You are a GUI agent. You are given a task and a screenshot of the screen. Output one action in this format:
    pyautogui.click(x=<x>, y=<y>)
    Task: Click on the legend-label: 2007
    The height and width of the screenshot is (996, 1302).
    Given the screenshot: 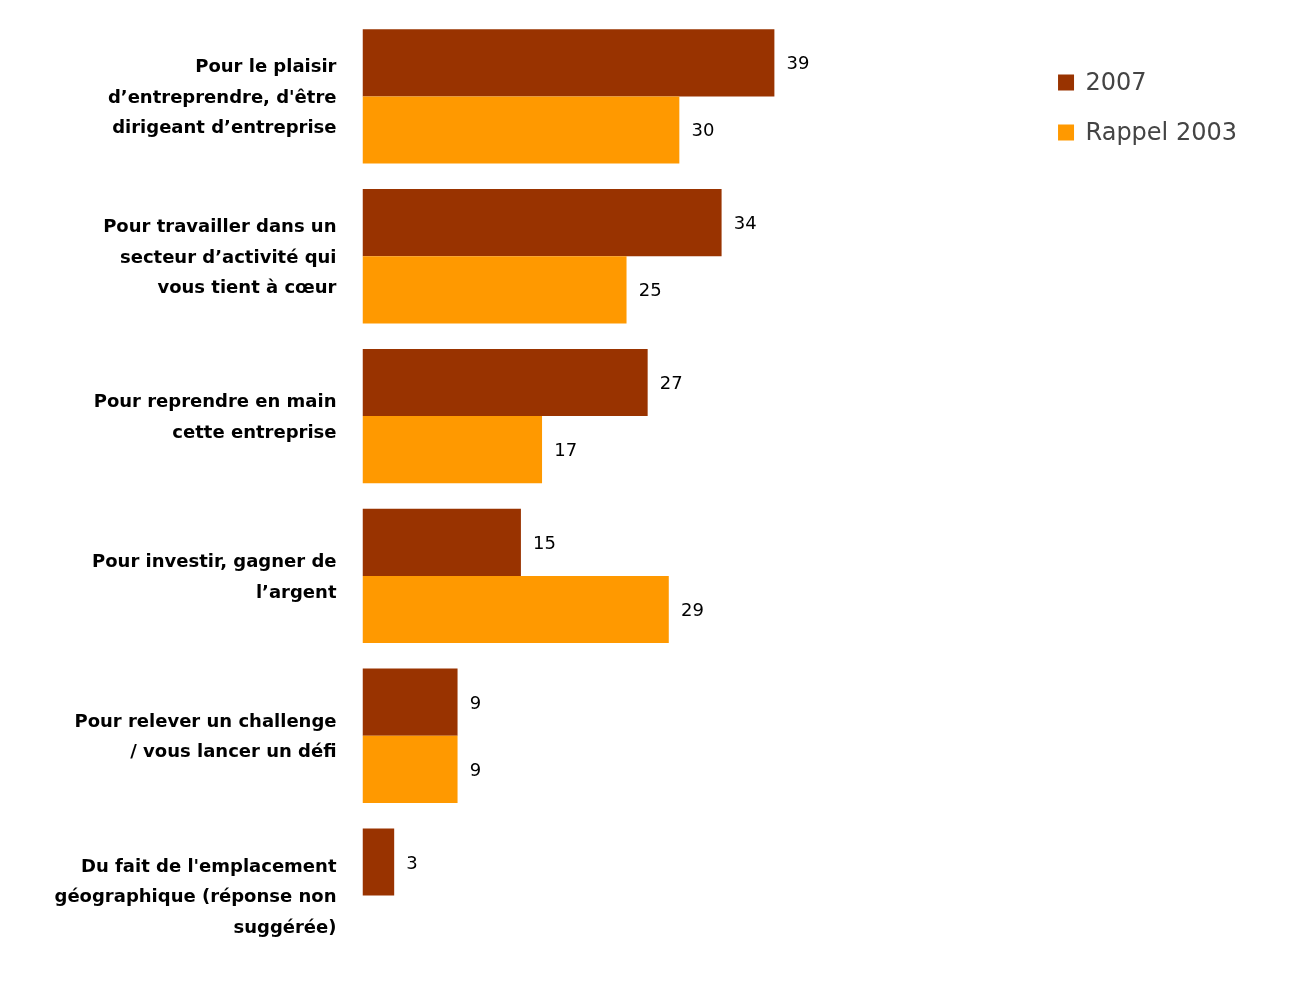 What is the action you would take?
    pyautogui.click(x=1116, y=82)
    